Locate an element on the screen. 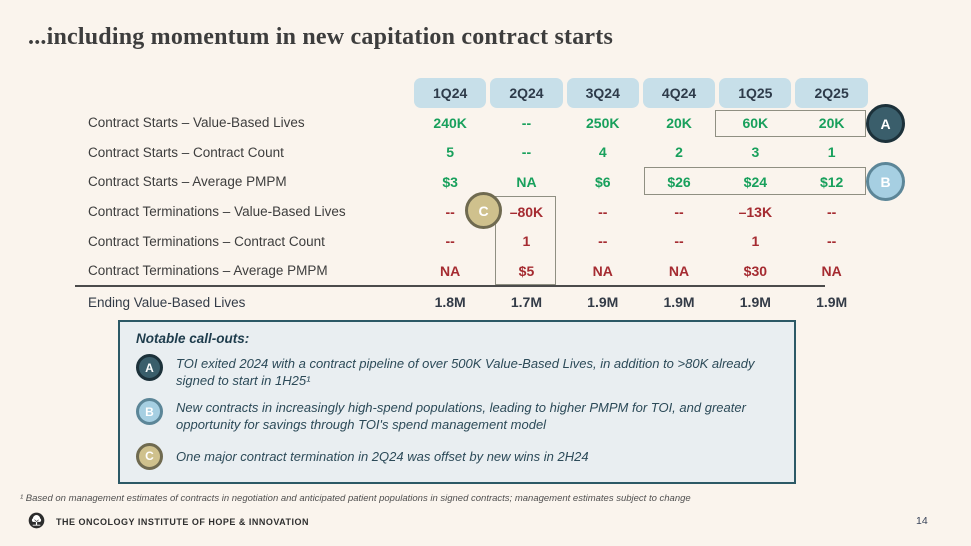 Image resolution: width=971 pixels, height=546 pixels. table-cell: 4 is located at coordinates (602, 152).